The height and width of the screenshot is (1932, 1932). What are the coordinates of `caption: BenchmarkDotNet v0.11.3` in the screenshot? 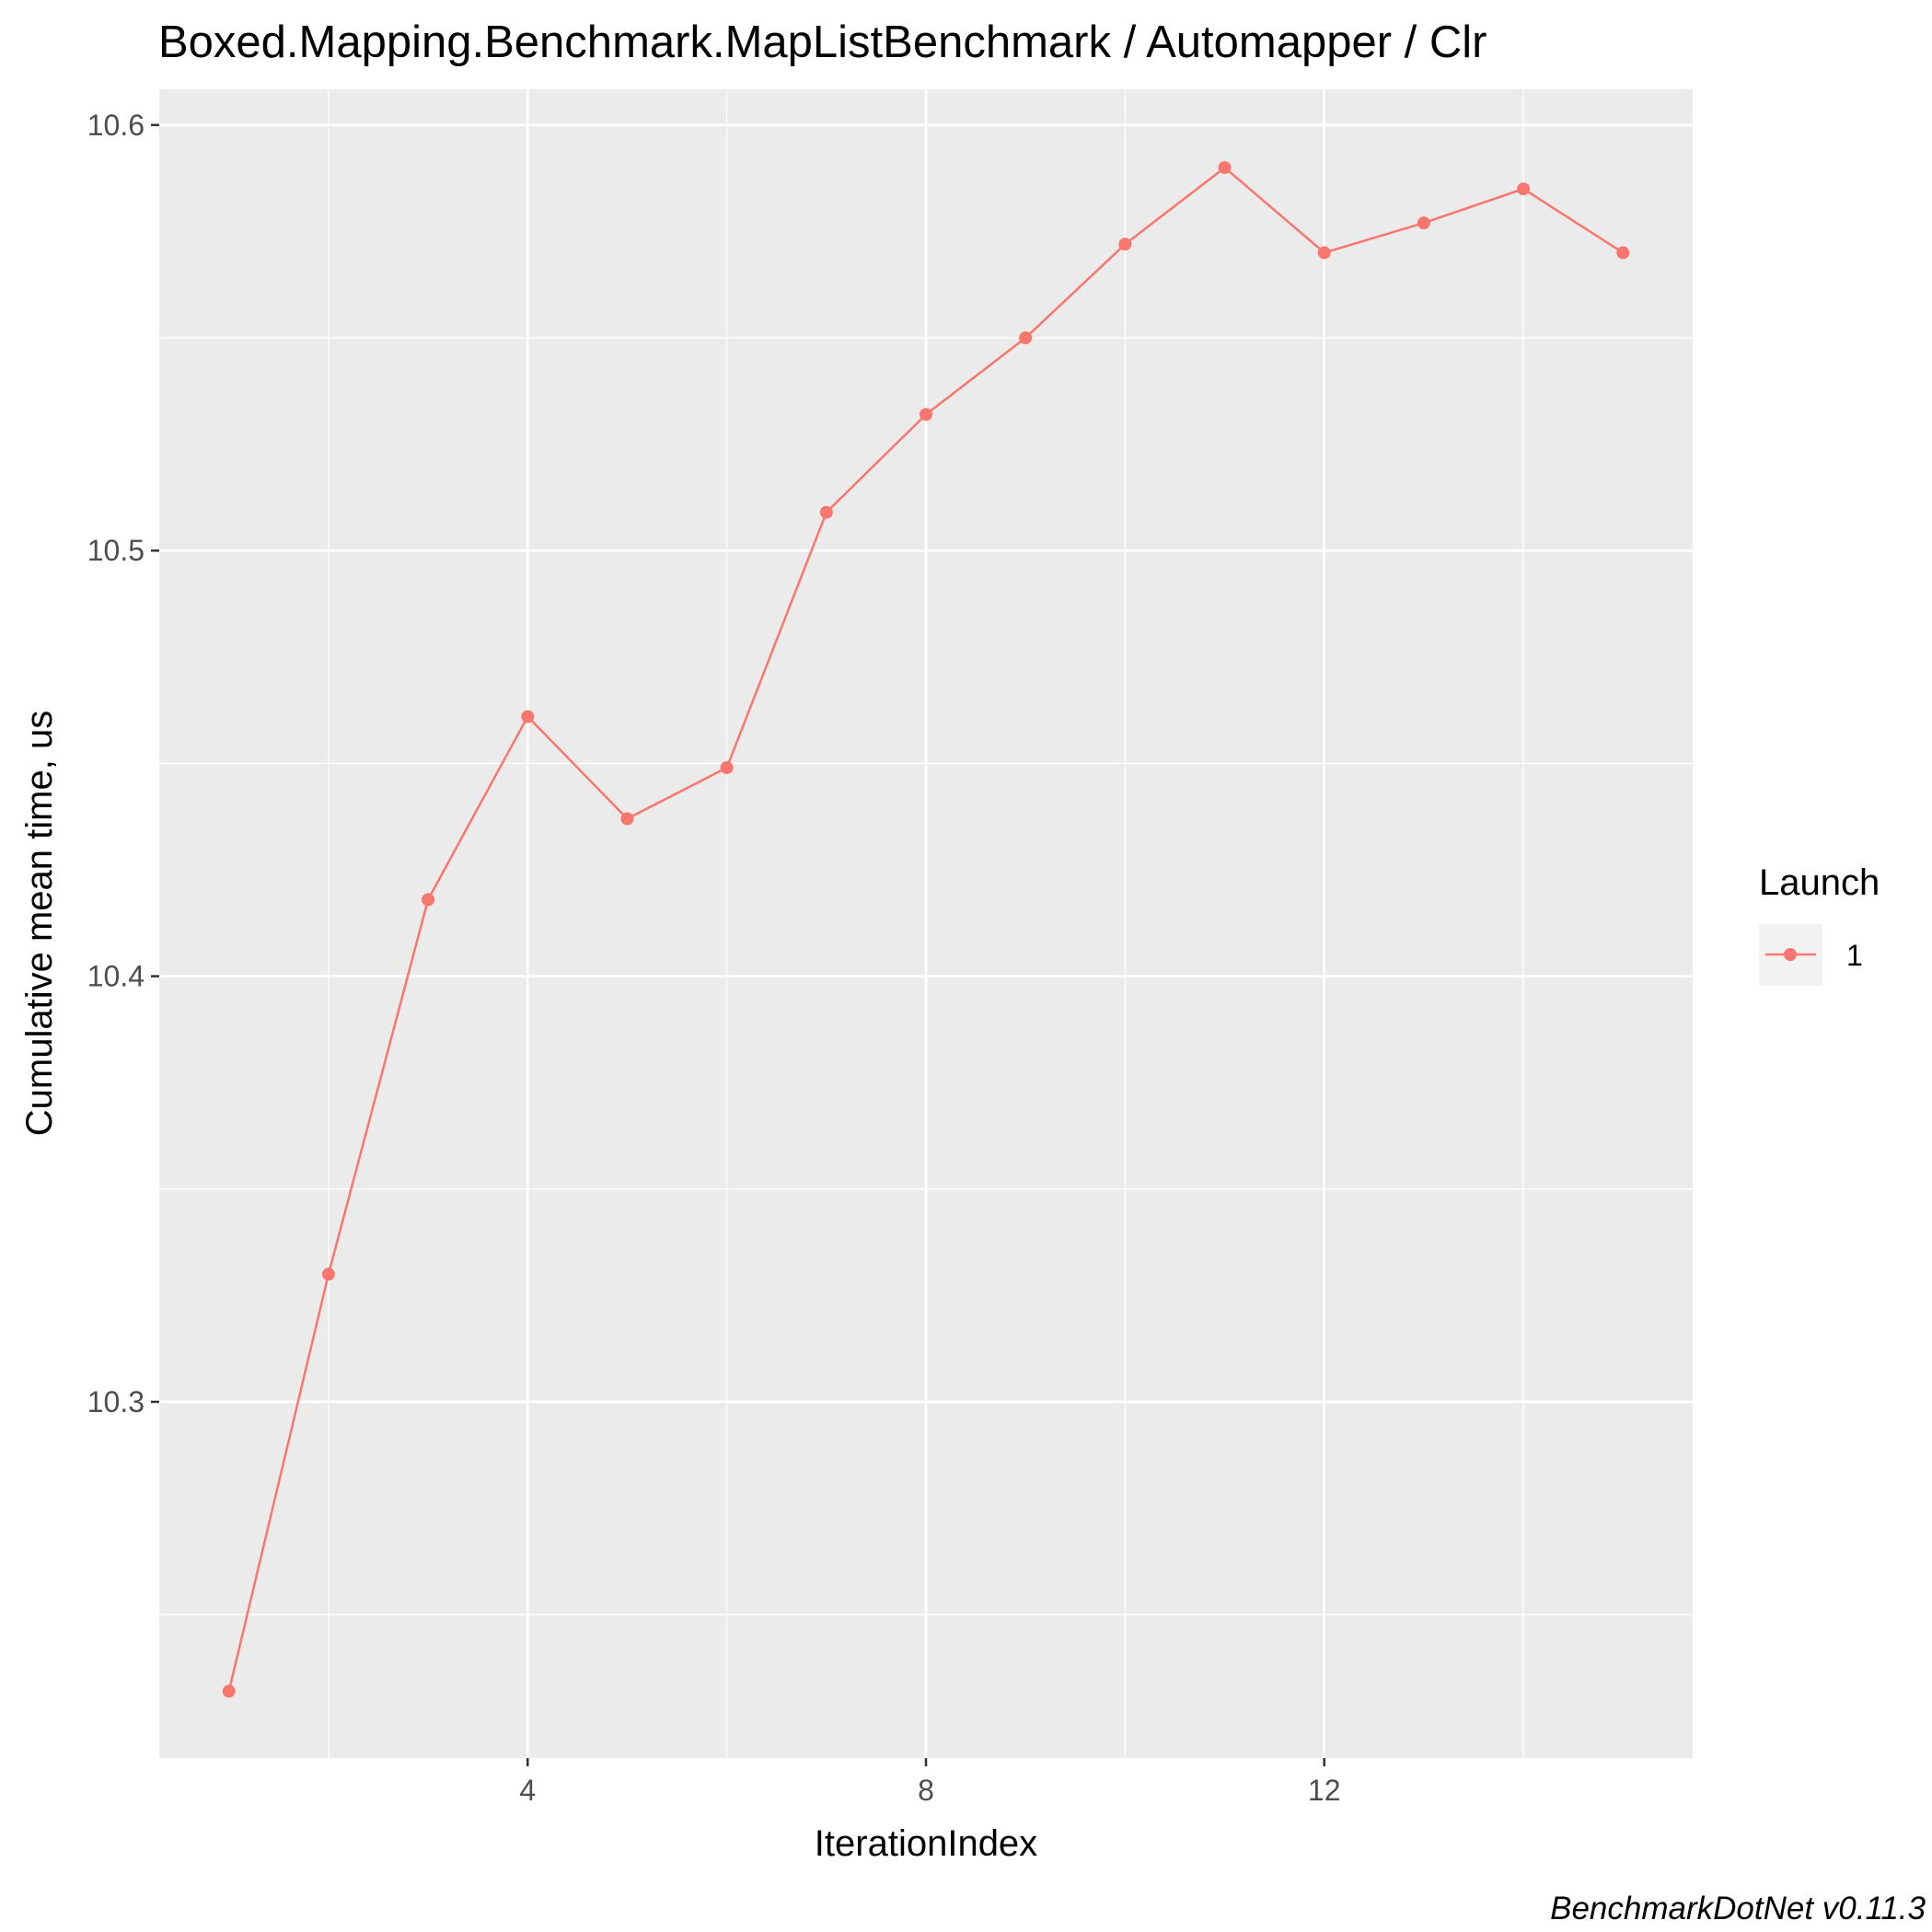 It's located at (1738, 1909).